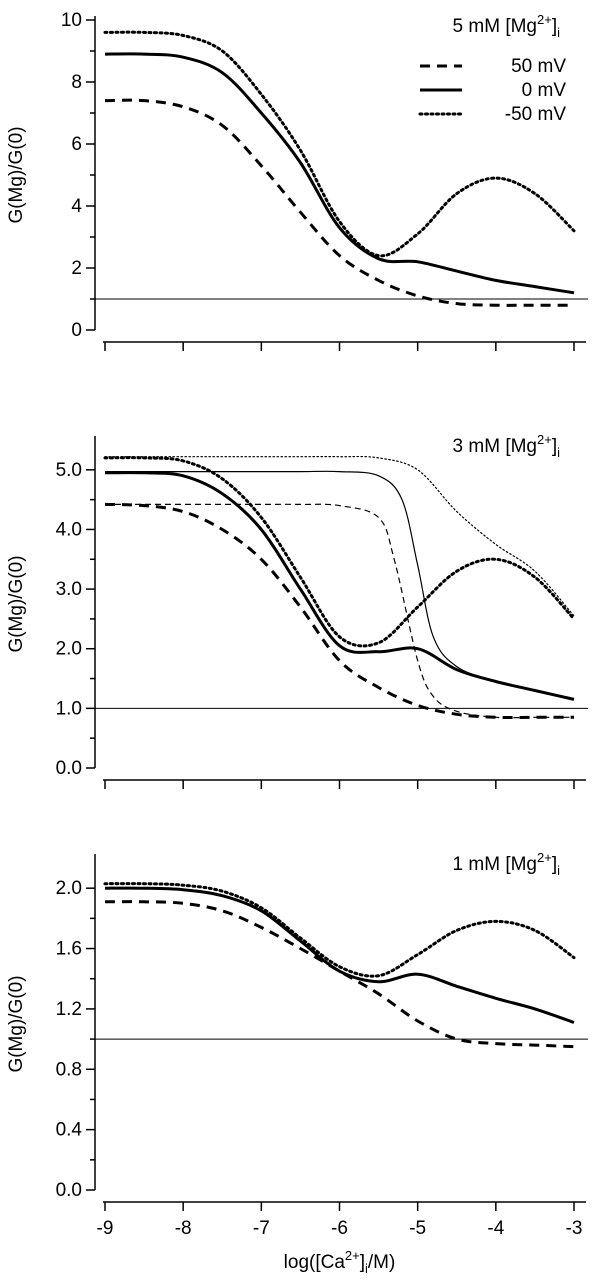  I want to click on legend-label: 0 mV, so click(544, 90).